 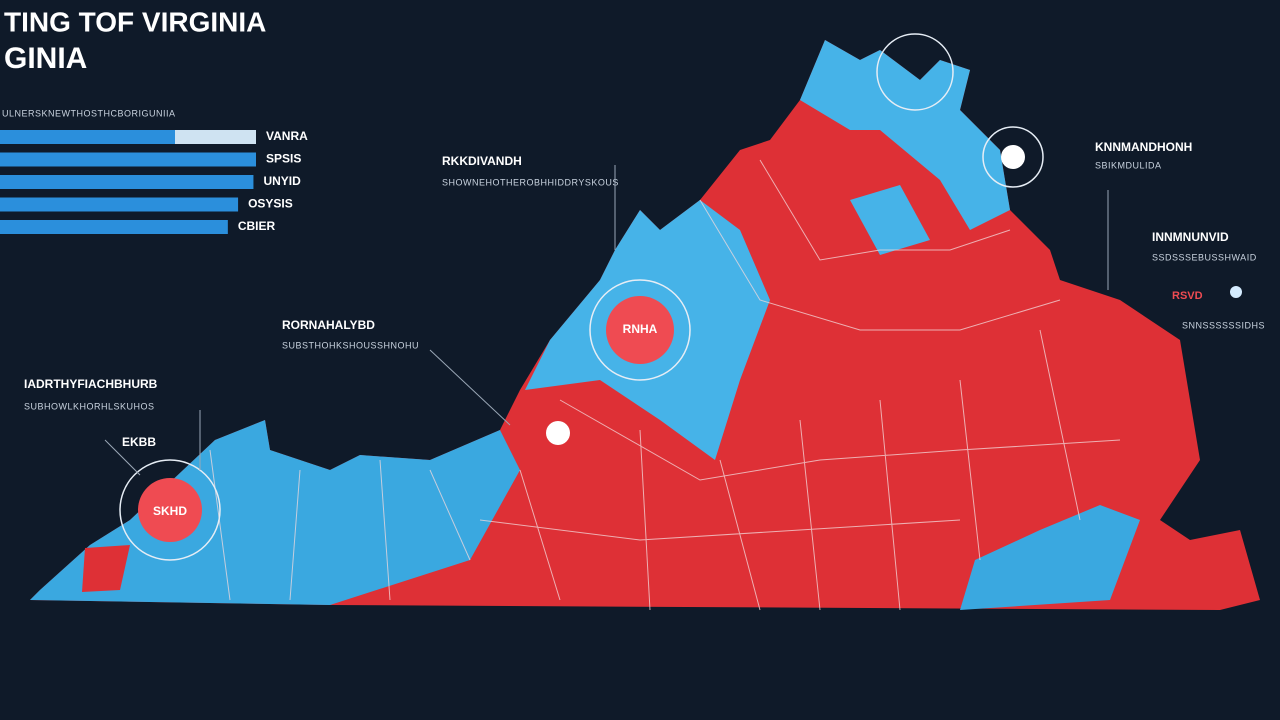 I want to click on annotation-text: SUBHOWLKHORHLSKUHOS, so click(x=89, y=406).